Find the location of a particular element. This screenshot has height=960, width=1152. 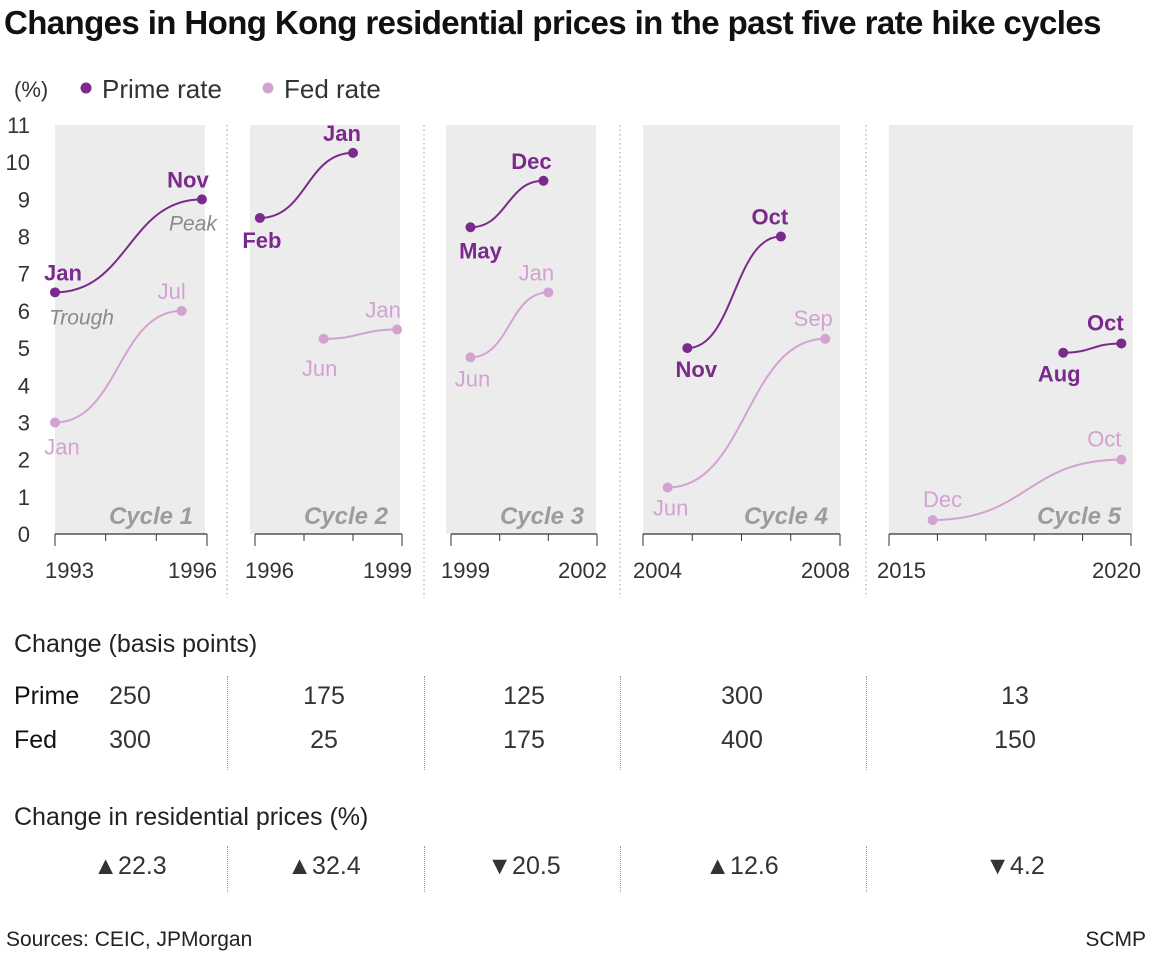

x-tick-label: 2008 is located at coordinates (825, 570).